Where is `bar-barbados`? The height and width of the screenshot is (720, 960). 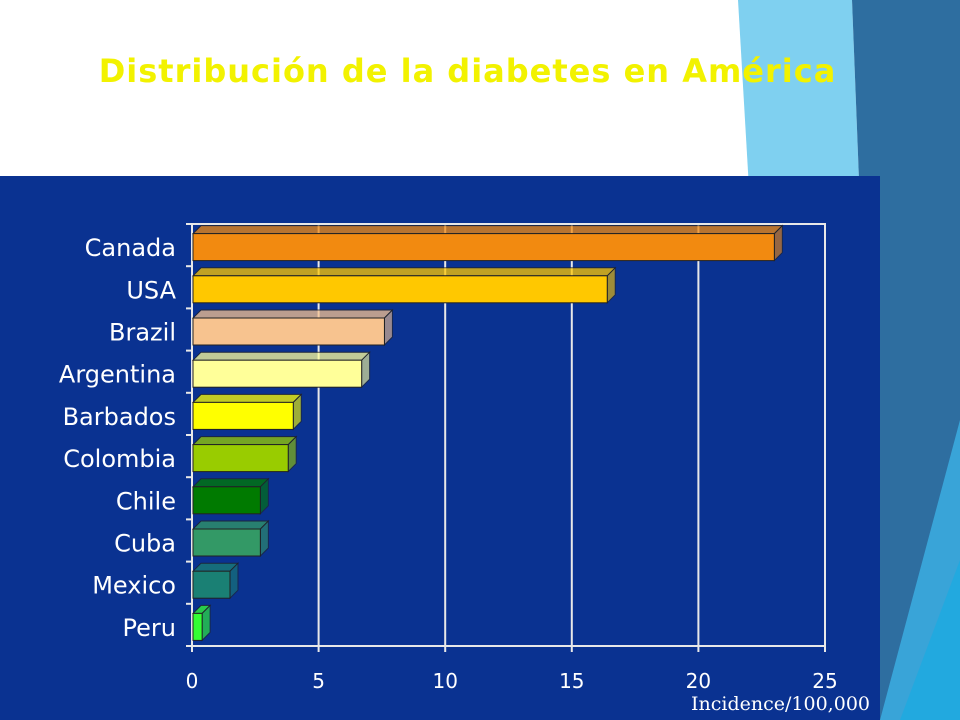 bar-barbados is located at coordinates (243, 415).